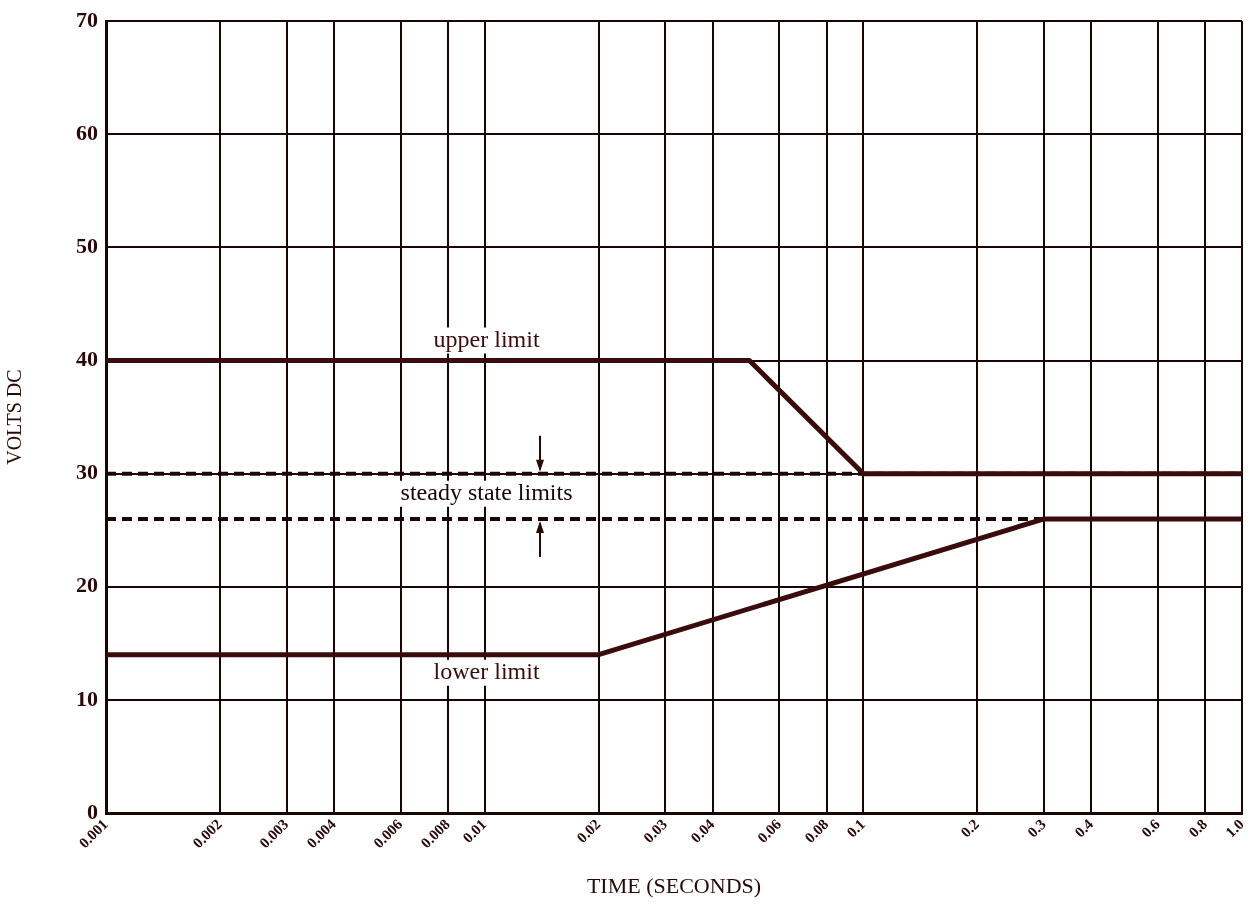 This screenshot has width=1260, height=904. I want to click on series-label: upper limit, so click(486, 338).